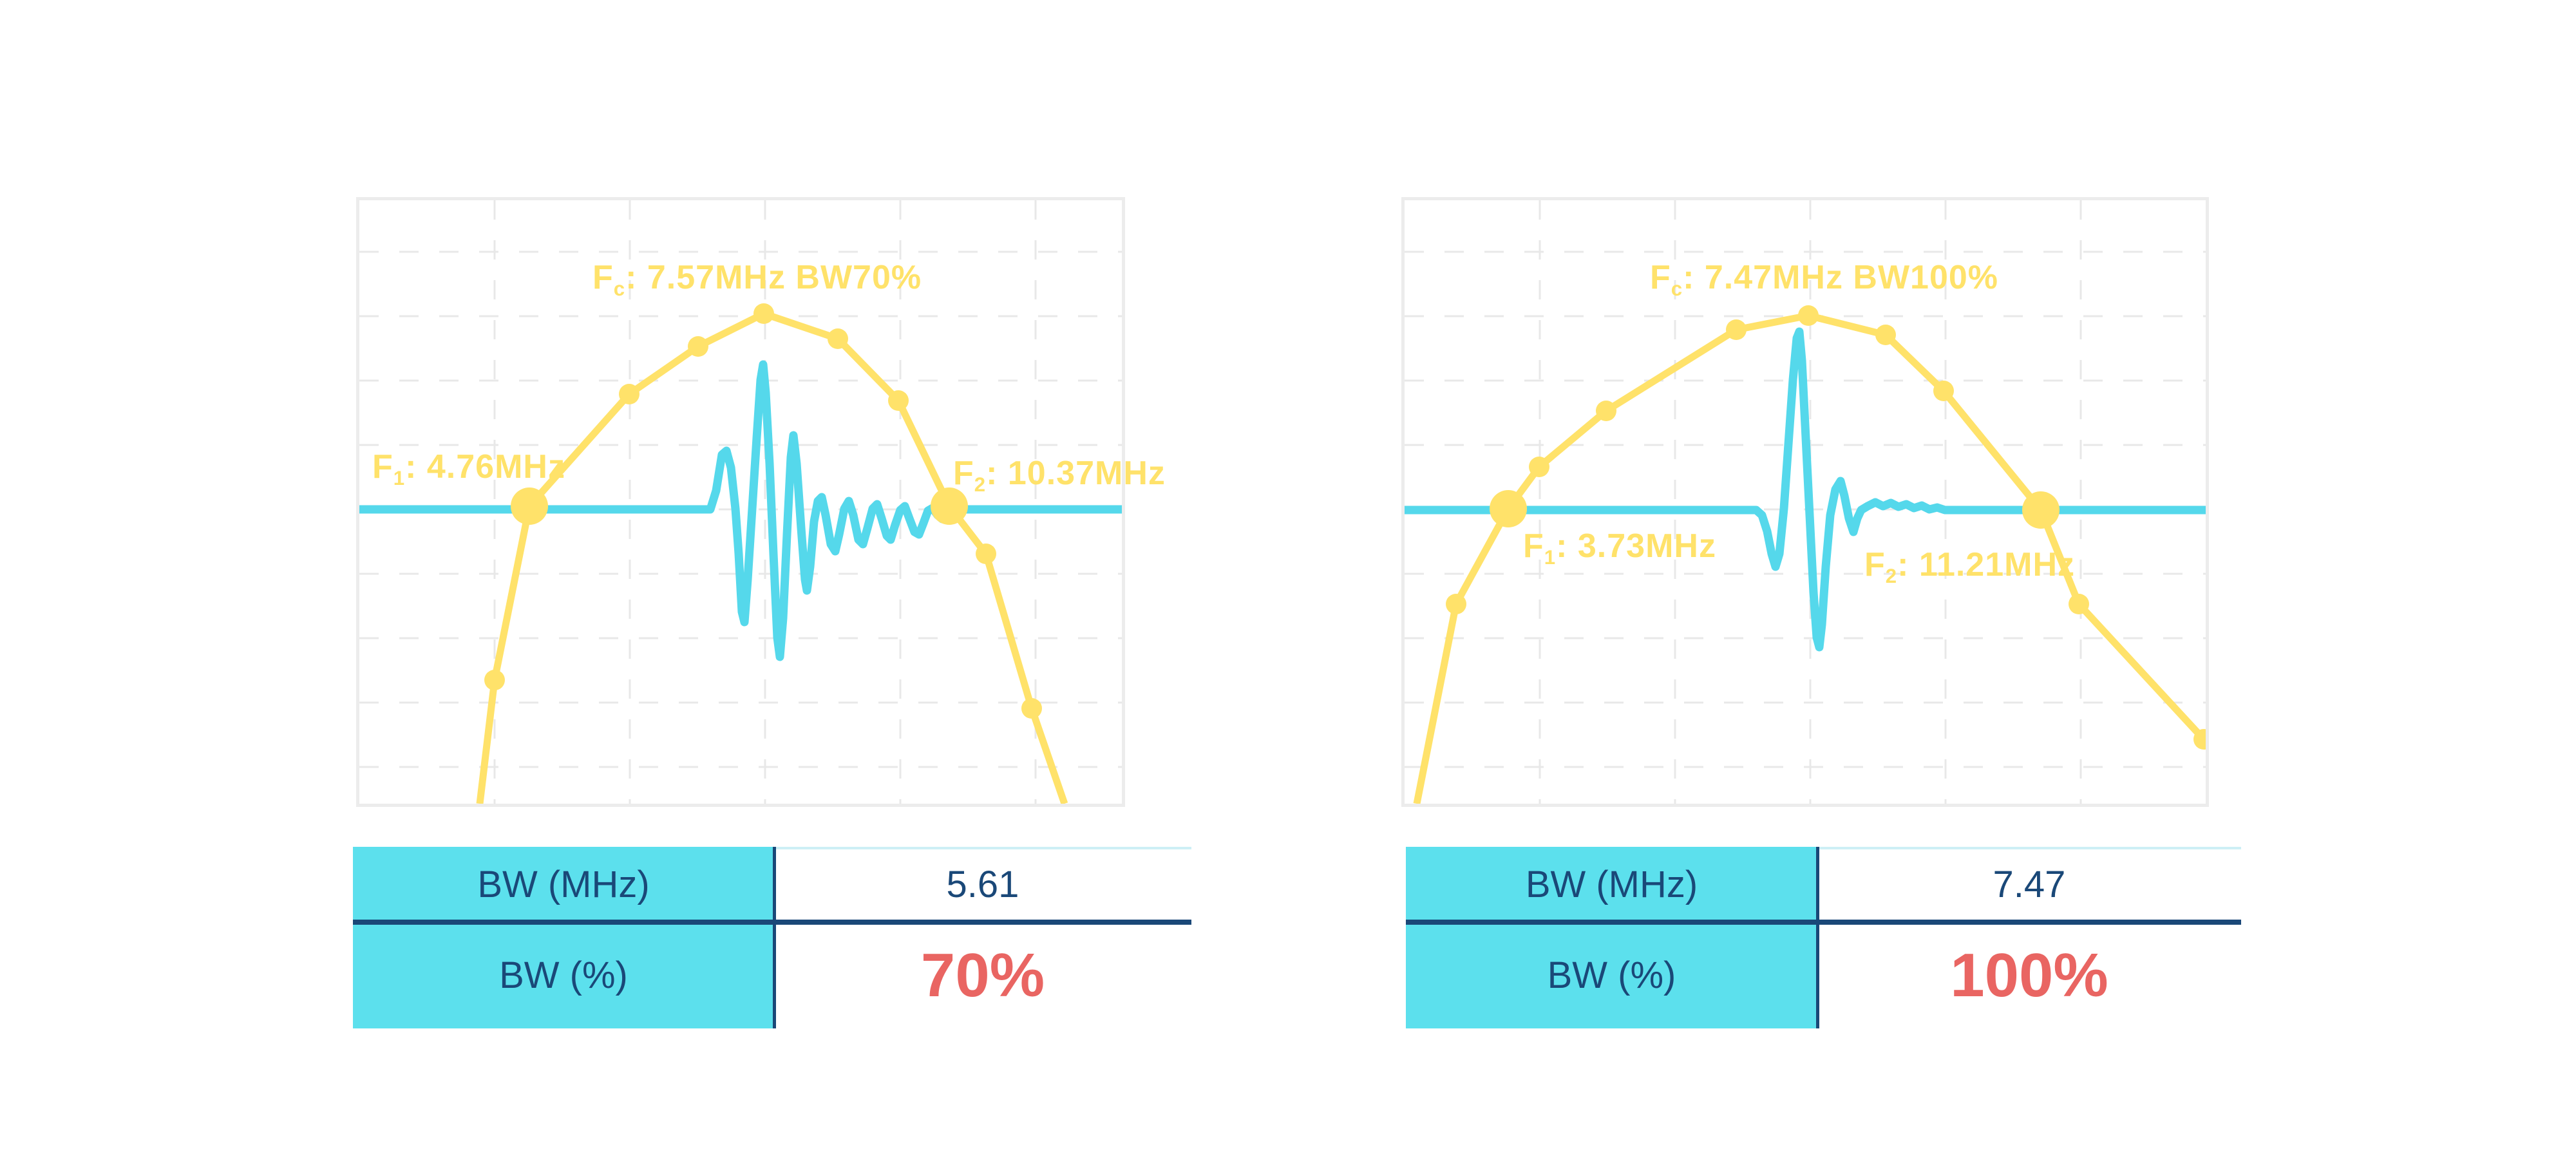  I want to click on bw-table-right: BW (MHz) BW (%) 7.47 100%, so click(1824, 937).